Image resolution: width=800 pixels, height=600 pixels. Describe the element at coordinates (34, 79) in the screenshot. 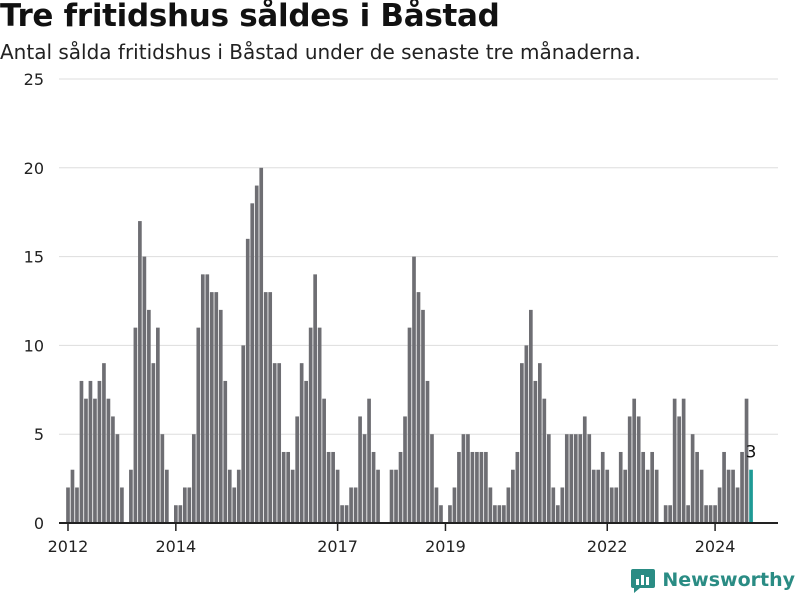

I see `y-tick-label: 25` at that location.